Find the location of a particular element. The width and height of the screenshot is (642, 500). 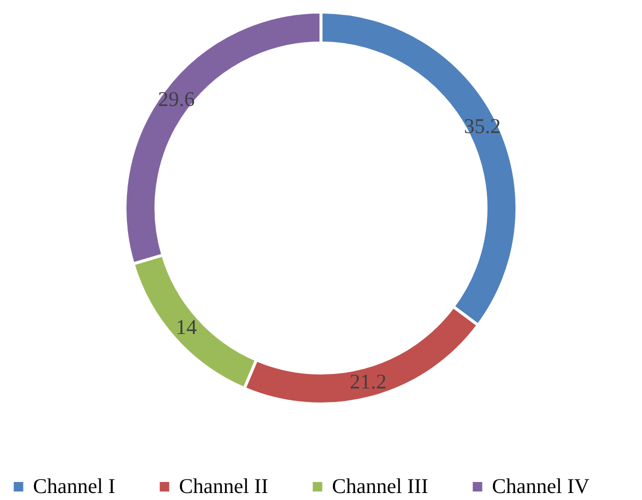

legend-label: Channel I is located at coordinates (74, 486).